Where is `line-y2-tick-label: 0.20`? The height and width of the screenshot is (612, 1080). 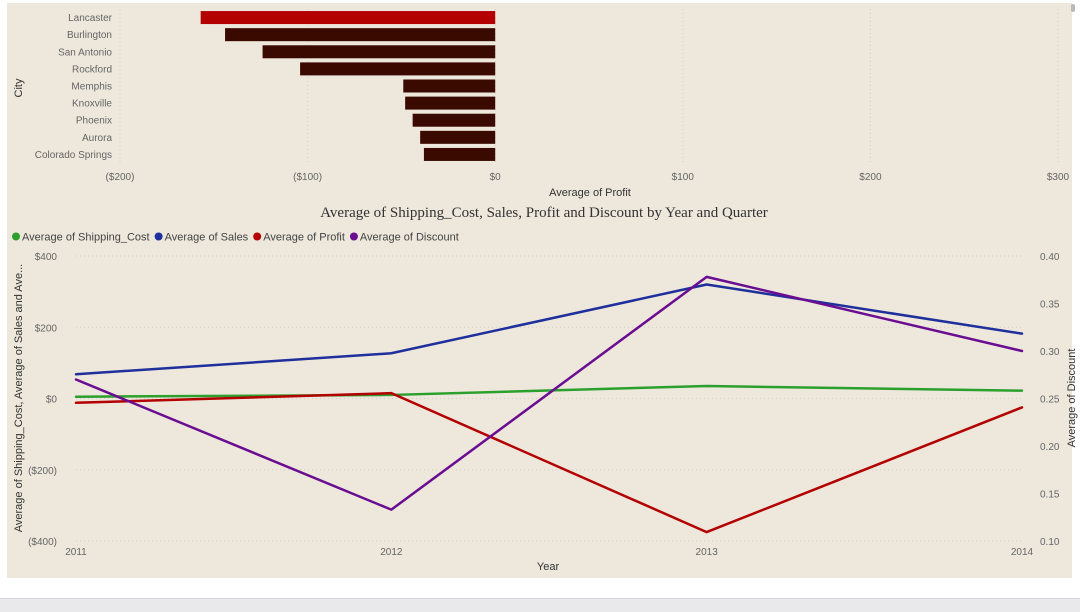 line-y2-tick-label: 0.20 is located at coordinates (1050, 447).